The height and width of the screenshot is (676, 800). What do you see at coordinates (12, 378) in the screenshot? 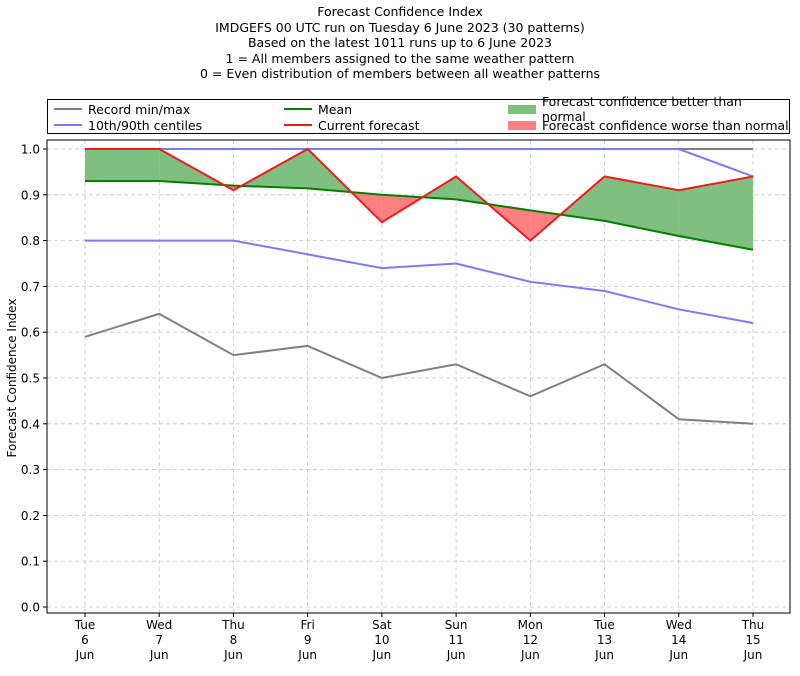
I see `y-axis-label: Forecast Confidence Index` at bounding box center [12, 378].